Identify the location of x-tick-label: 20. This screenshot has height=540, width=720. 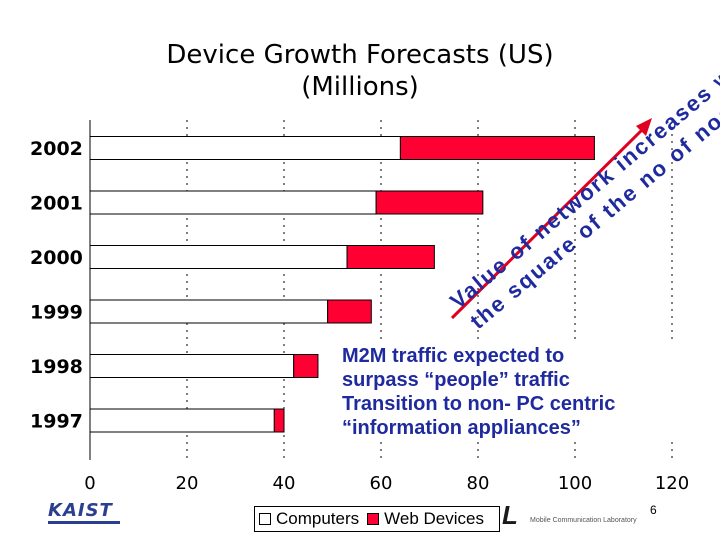
(187, 483).